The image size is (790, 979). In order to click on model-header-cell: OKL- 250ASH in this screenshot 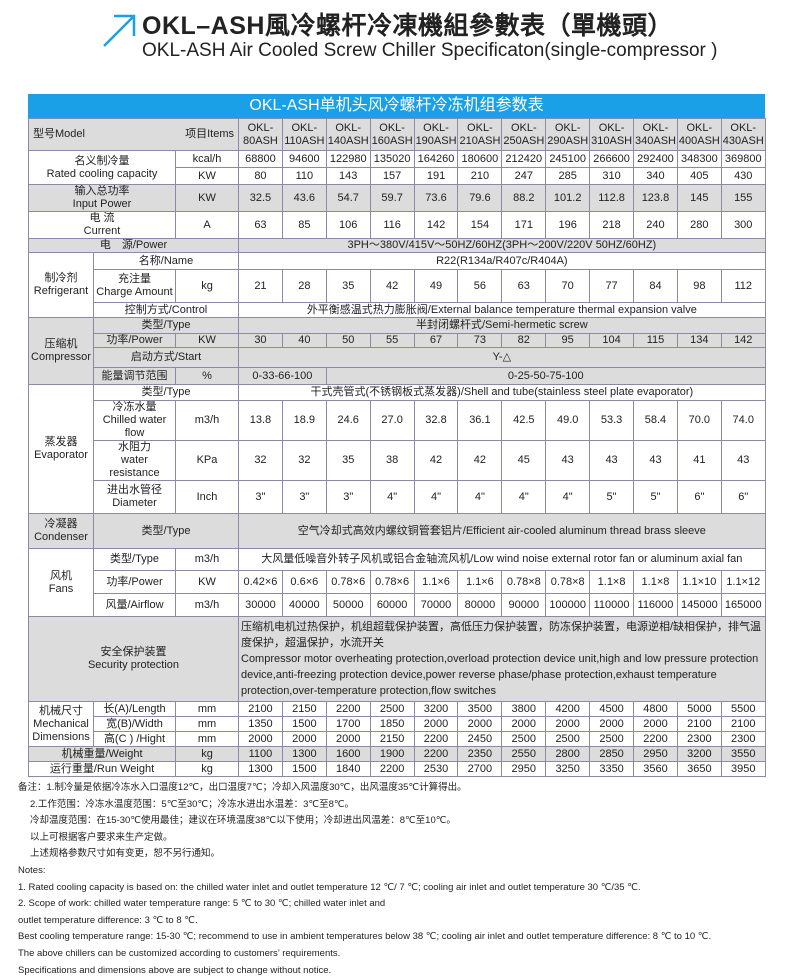, I will do `click(524, 134)`.